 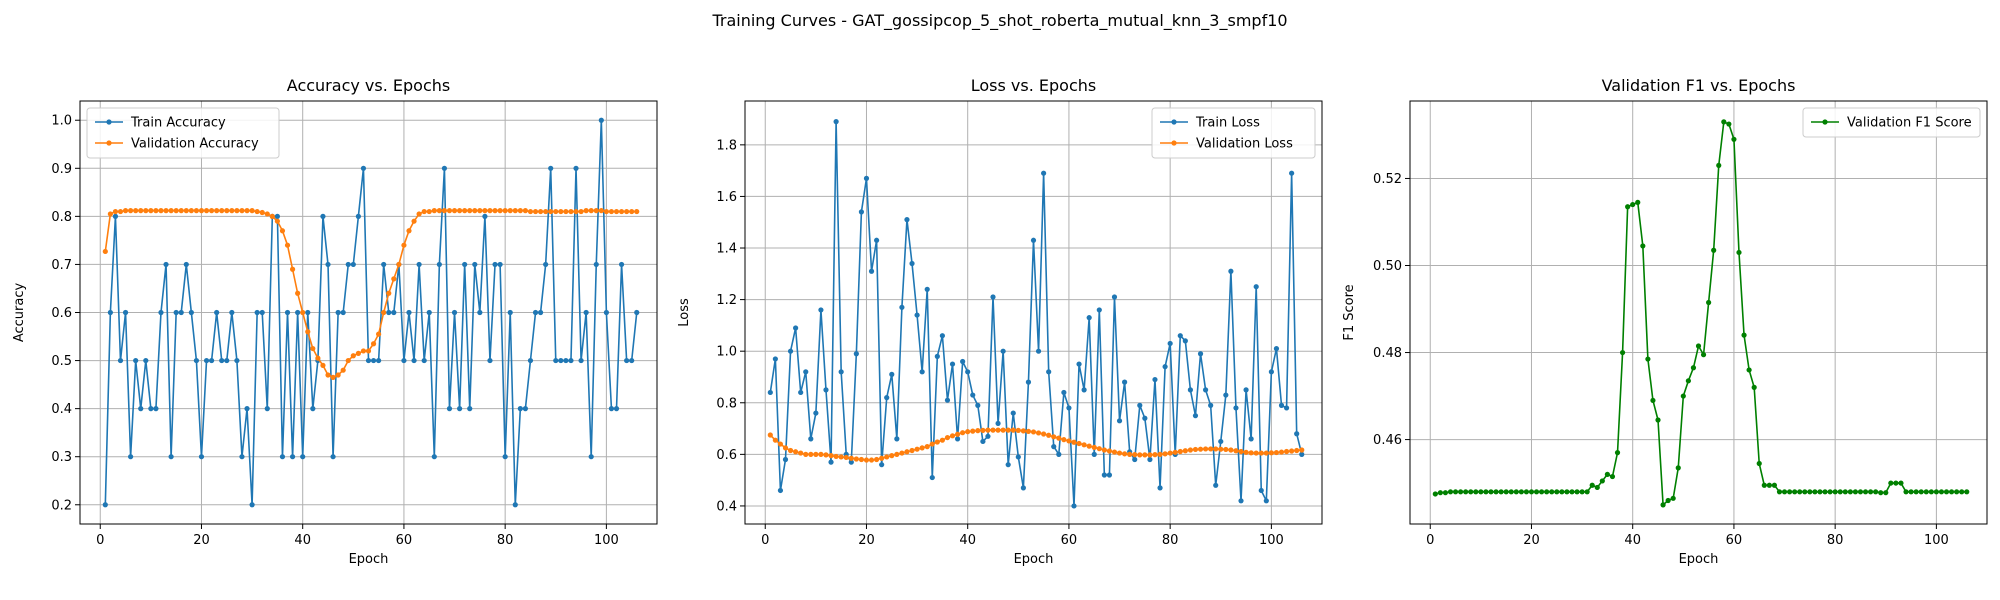 What do you see at coordinates (505, 540) in the screenshot?
I see `x-tick-label: 80` at bounding box center [505, 540].